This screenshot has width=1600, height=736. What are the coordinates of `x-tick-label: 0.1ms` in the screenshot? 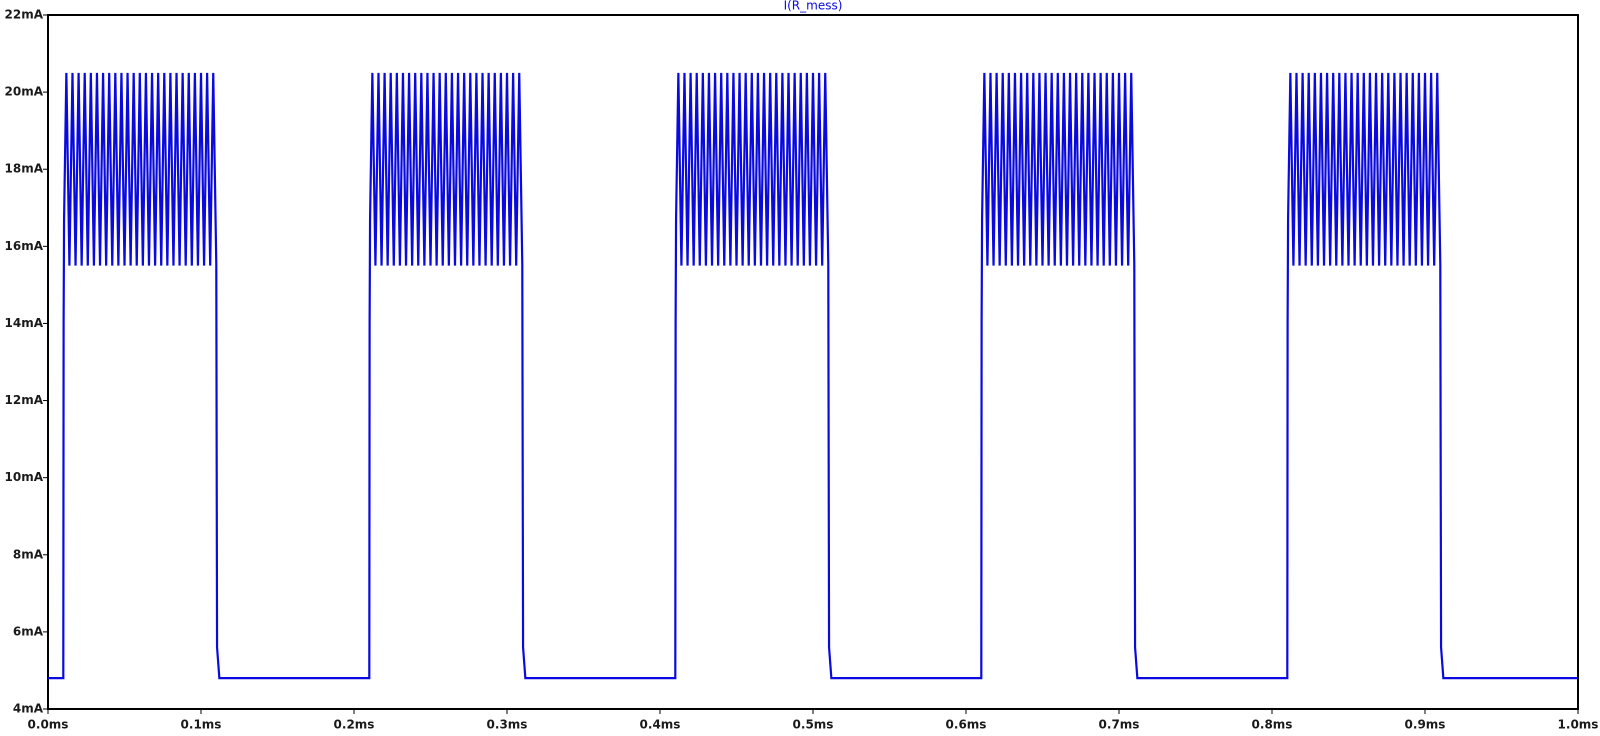 It's located at (201, 725).